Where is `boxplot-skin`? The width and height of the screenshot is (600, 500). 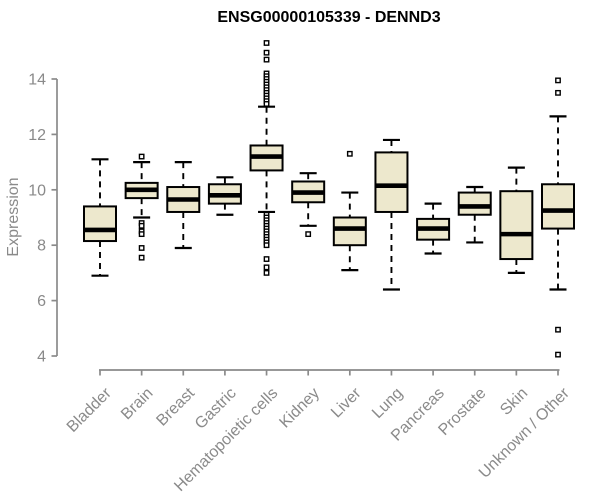
boxplot-skin is located at coordinates (516, 220).